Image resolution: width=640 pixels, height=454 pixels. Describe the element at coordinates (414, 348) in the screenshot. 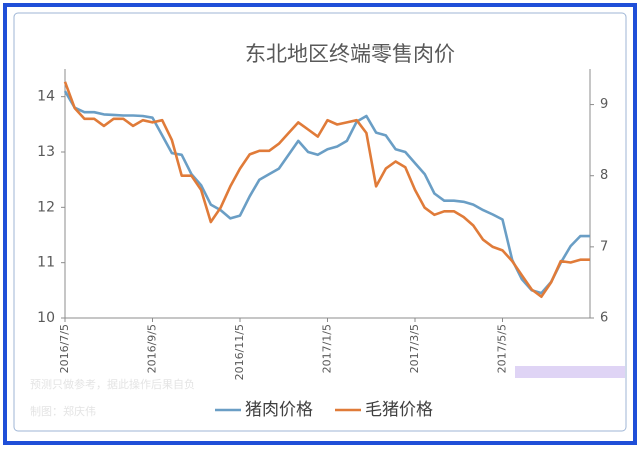

I see `x-tick-label: 2017/3/5` at that location.